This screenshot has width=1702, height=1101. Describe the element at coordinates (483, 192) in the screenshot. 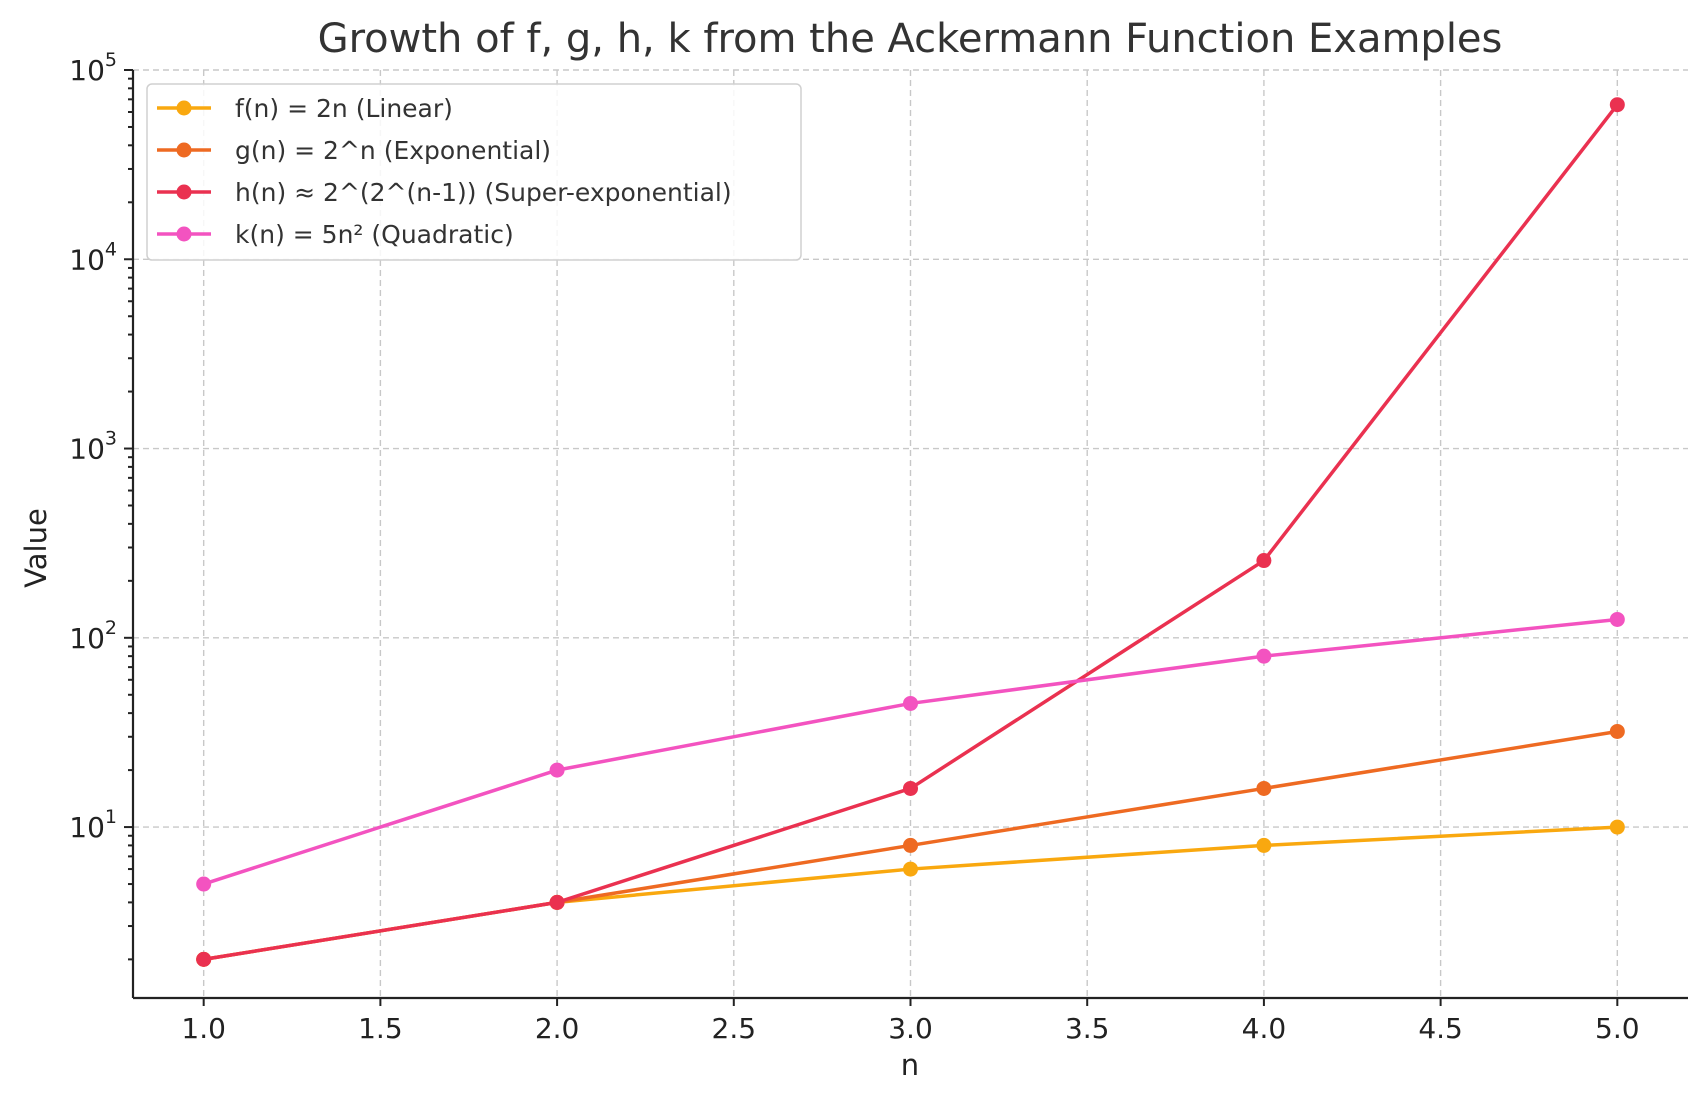

I see `legend-label: h(n) ≈ 2^(2^(n-1)) (Super-exponential)` at that location.